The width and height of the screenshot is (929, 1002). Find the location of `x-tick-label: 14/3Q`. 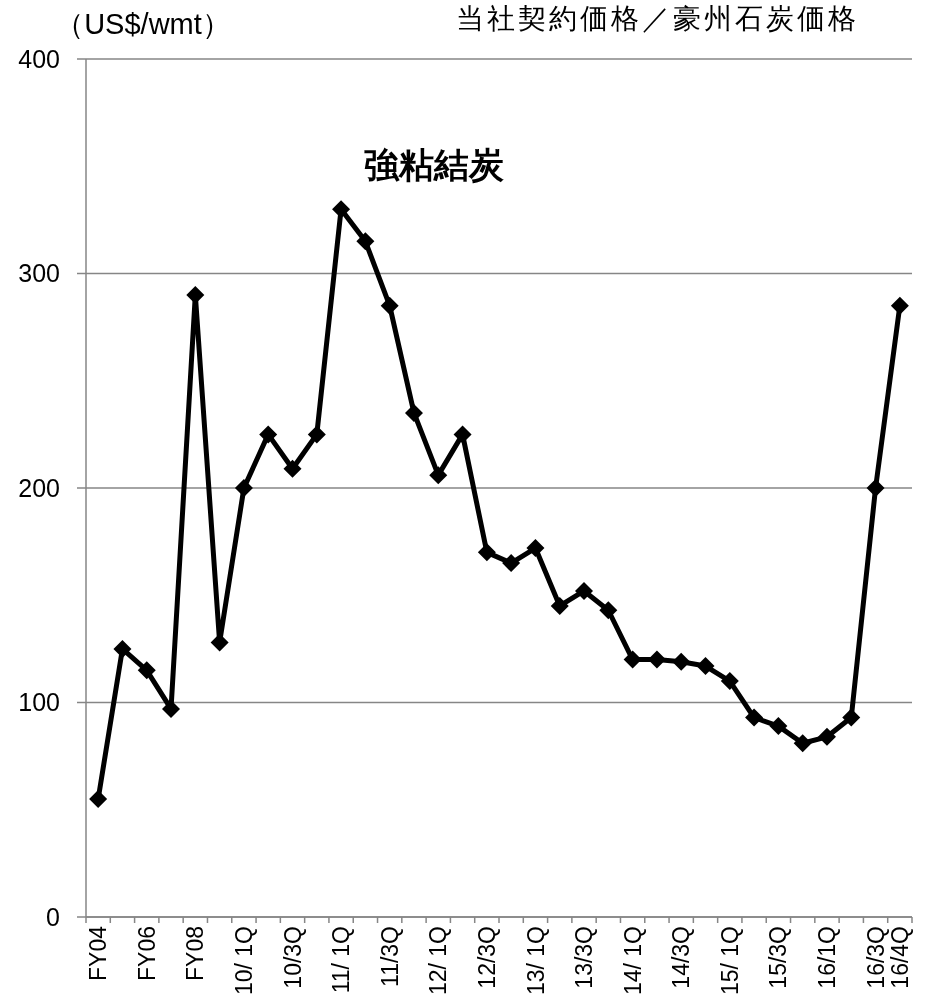

x-tick-label: 14/3Q is located at coordinates (681, 957).